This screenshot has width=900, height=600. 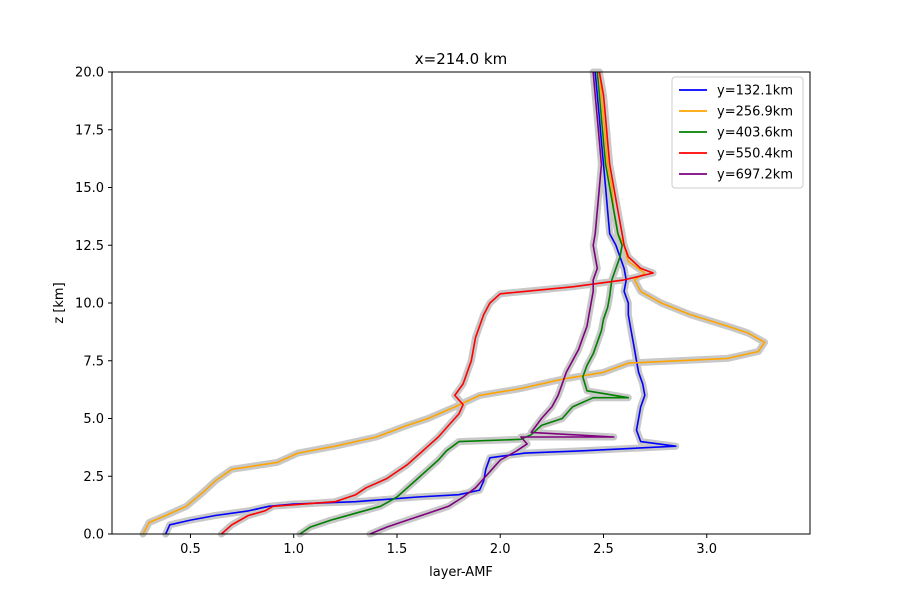 I want to click on x-tick-label: 2.5, so click(x=603, y=549).